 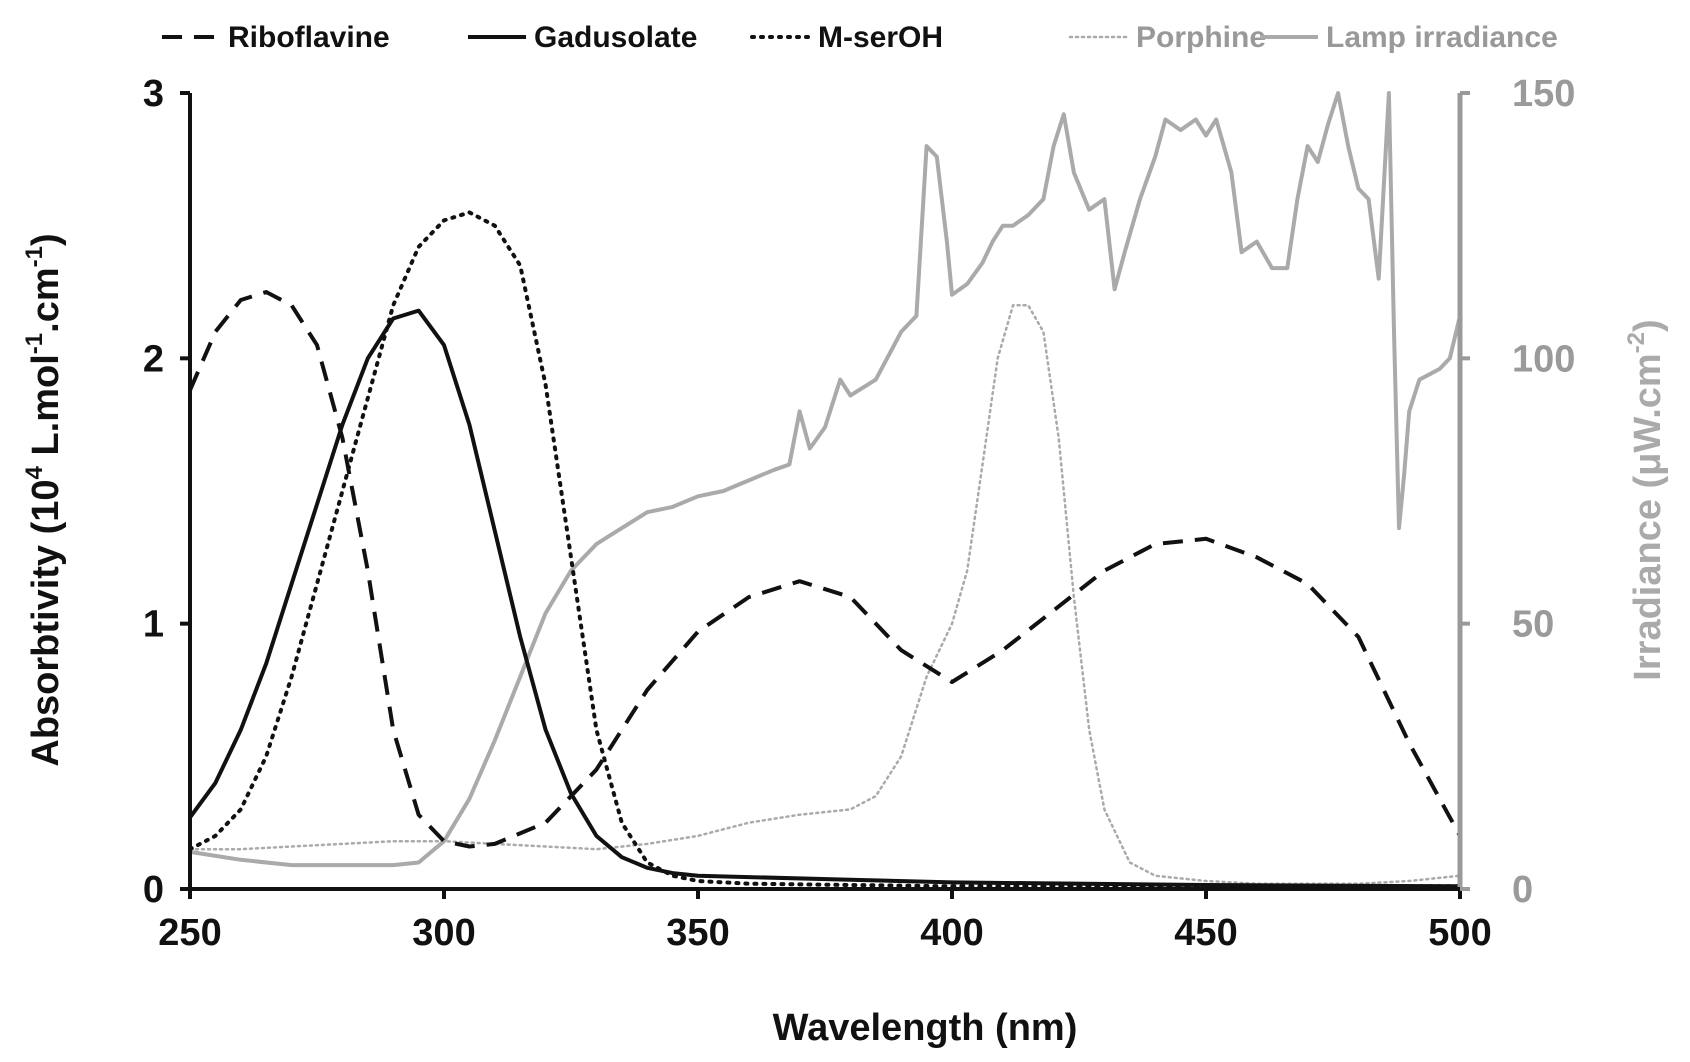 I want to click on y-left-title-mid1: L.mol, so click(x=46, y=410).